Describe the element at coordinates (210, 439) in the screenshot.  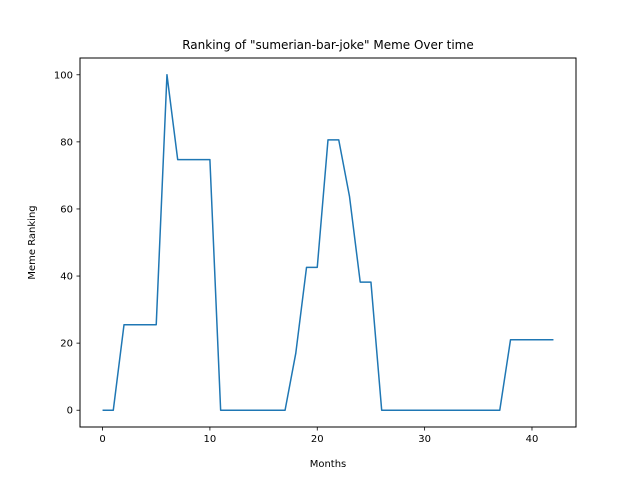
I see `x-tick-label: 10` at that location.